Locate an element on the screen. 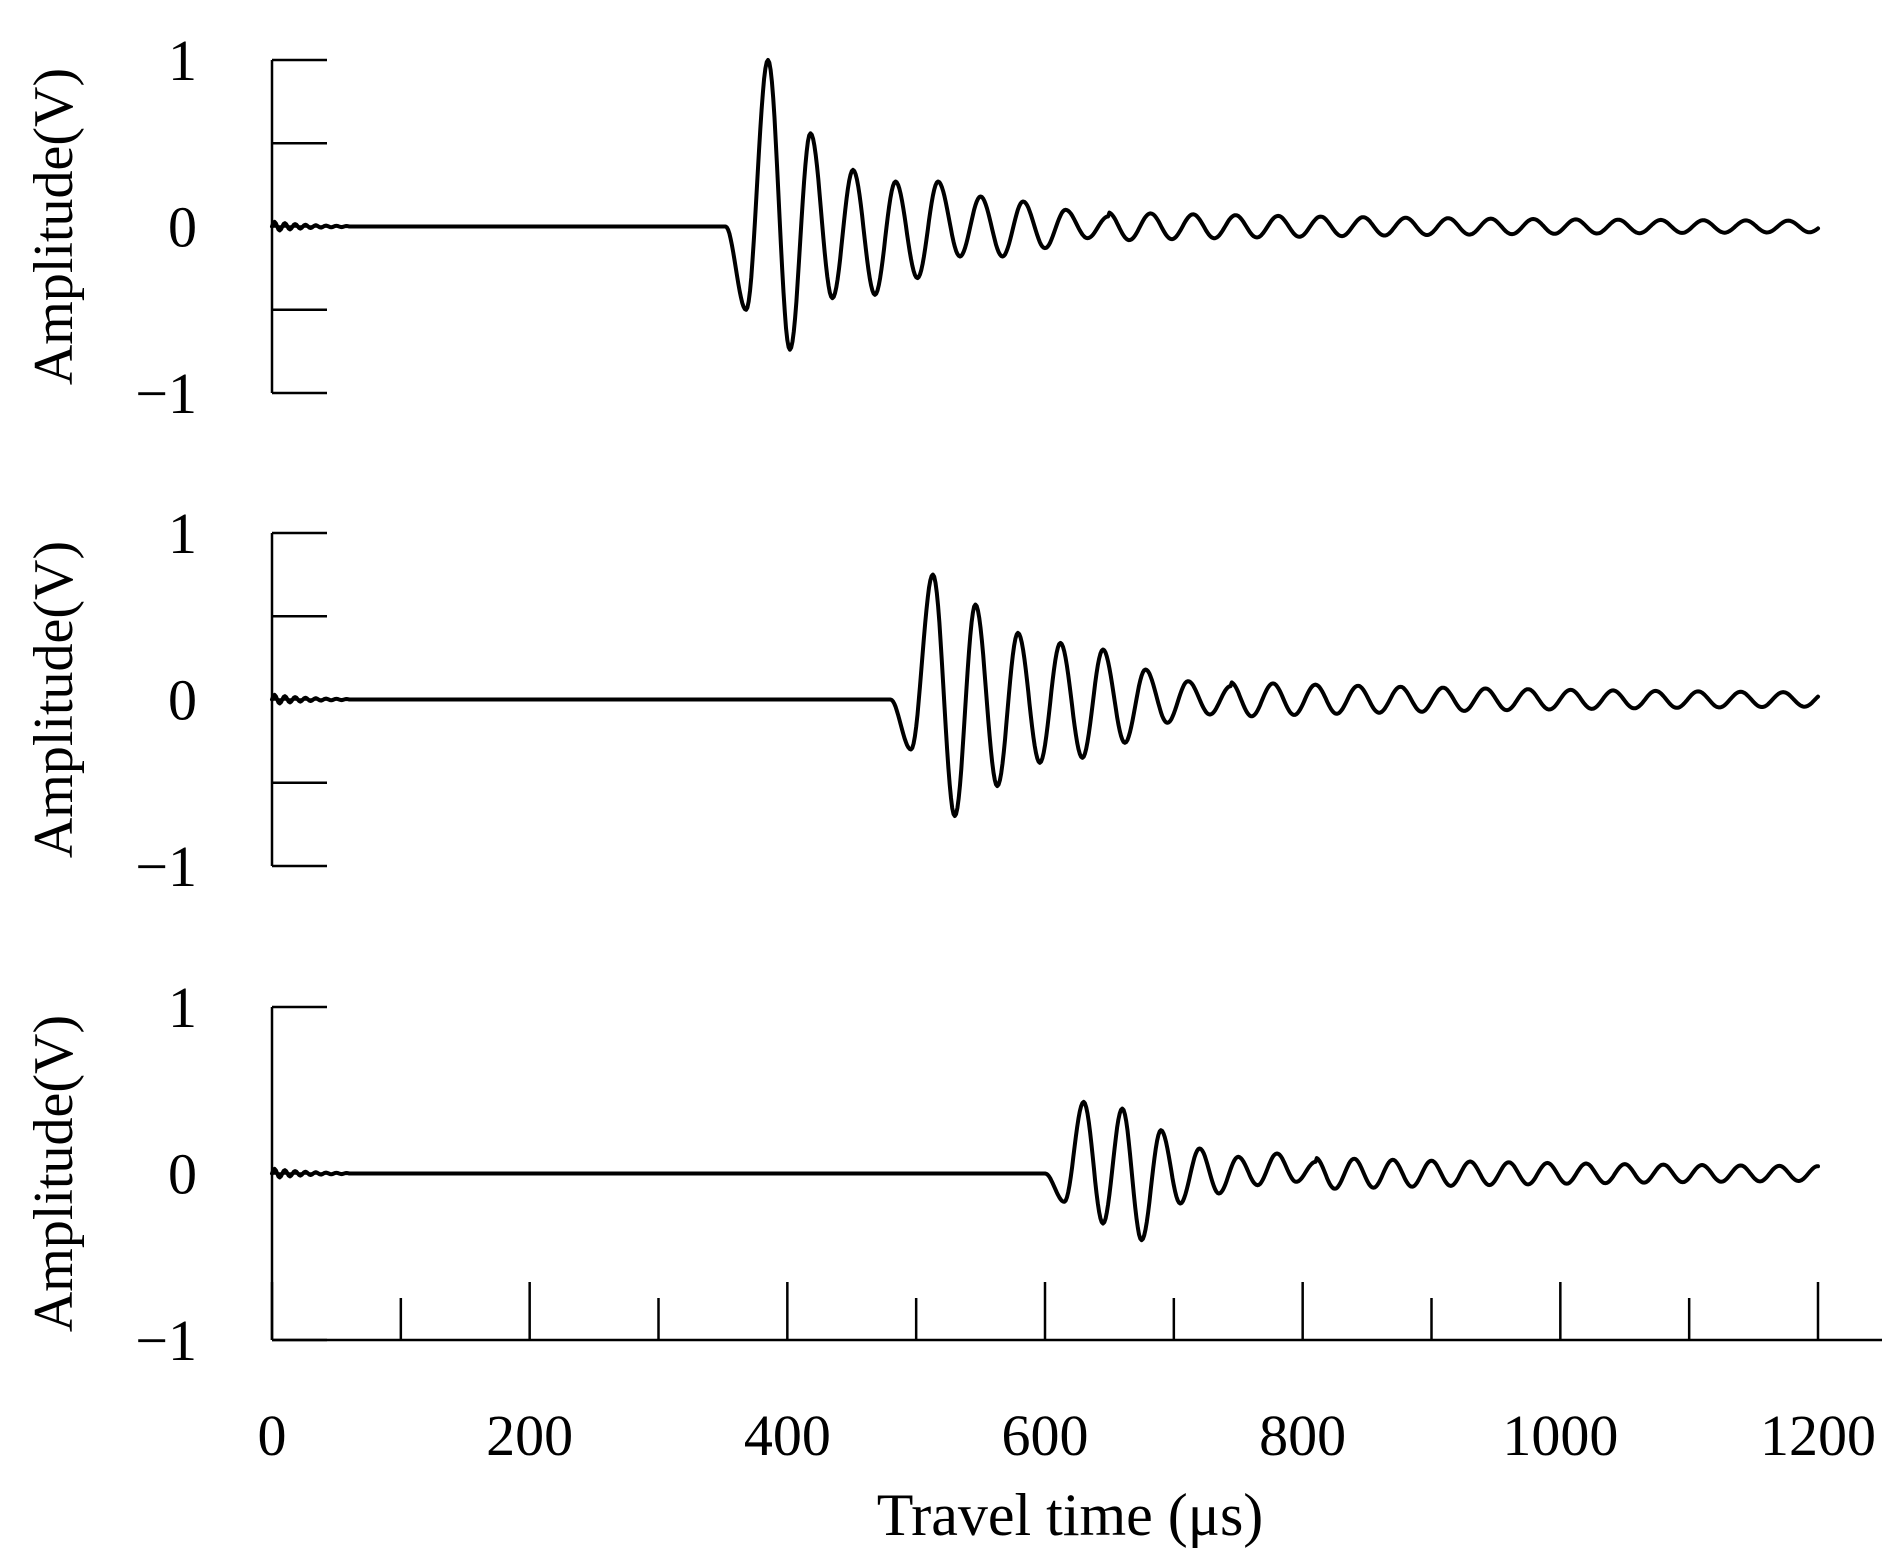  x-tick-label: 800 is located at coordinates (1302, 1435).